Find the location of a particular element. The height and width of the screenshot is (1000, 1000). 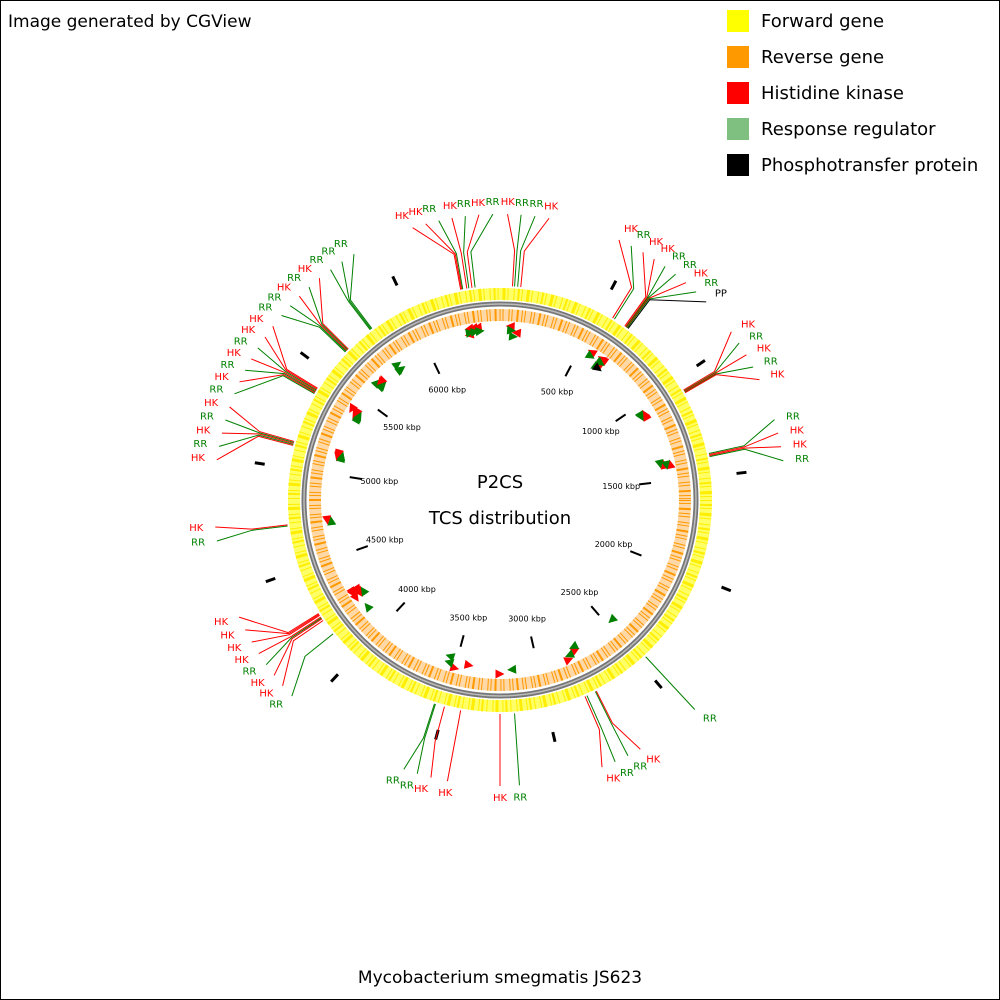

tick-label: 5000 kbp is located at coordinates (380, 481).